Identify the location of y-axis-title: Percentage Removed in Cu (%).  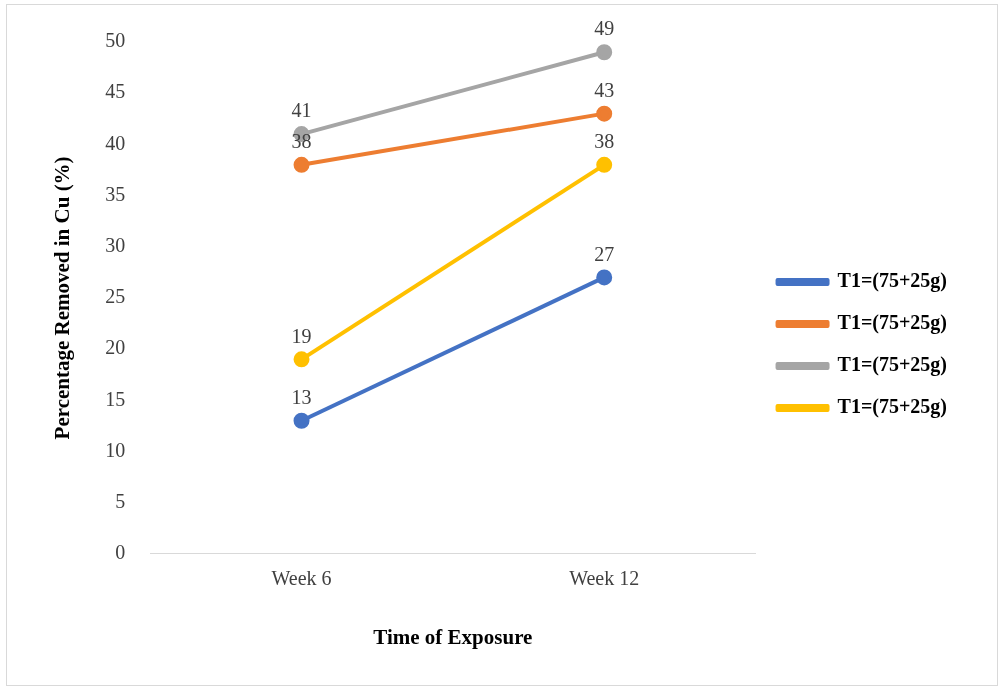
(62, 298).